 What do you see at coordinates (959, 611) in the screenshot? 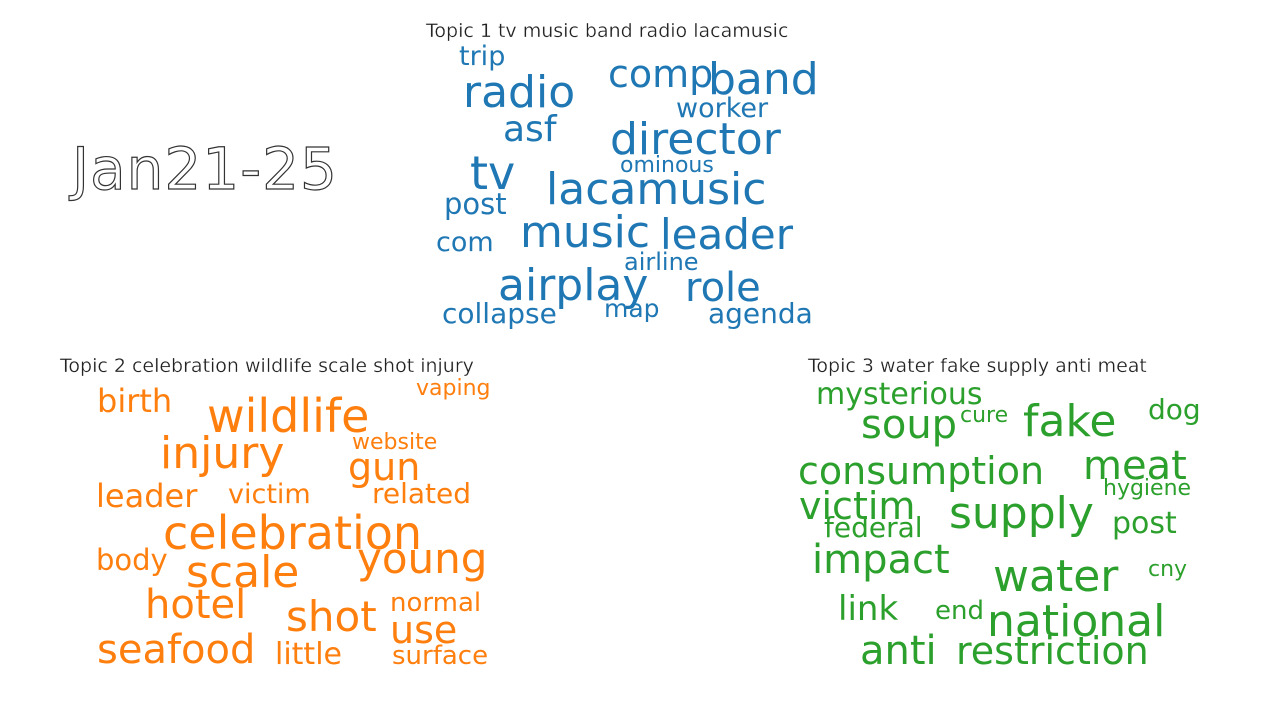
I see `topic-3-word: end` at bounding box center [959, 611].